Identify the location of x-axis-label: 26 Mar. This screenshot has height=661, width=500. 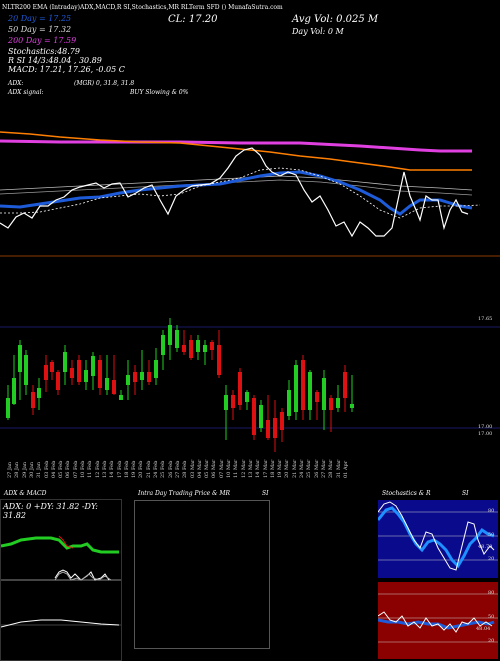
(316, 468).